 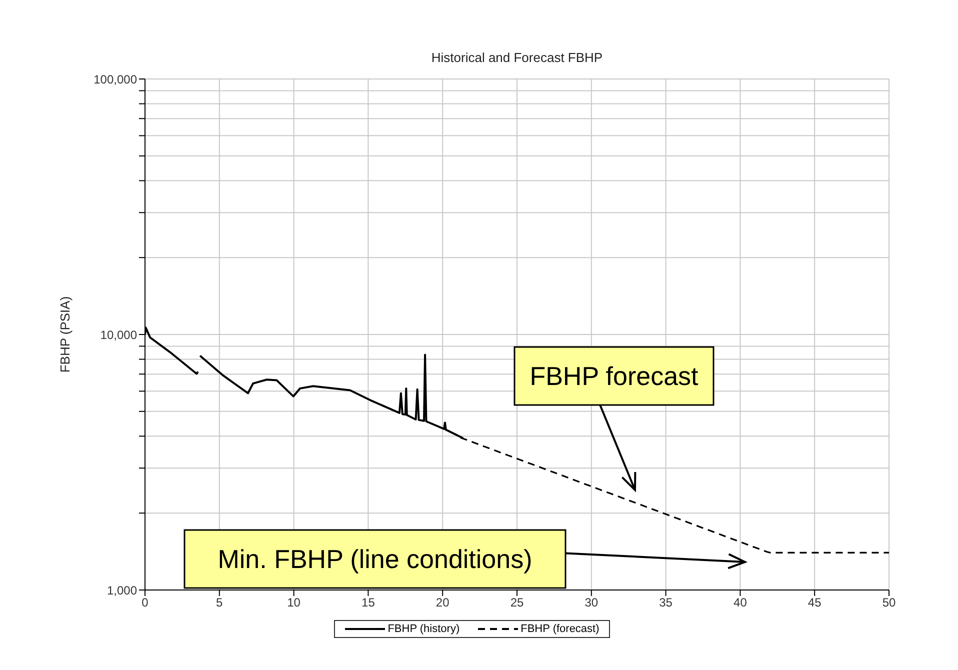 I want to click on x-tick-label: 15, so click(x=369, y=603).